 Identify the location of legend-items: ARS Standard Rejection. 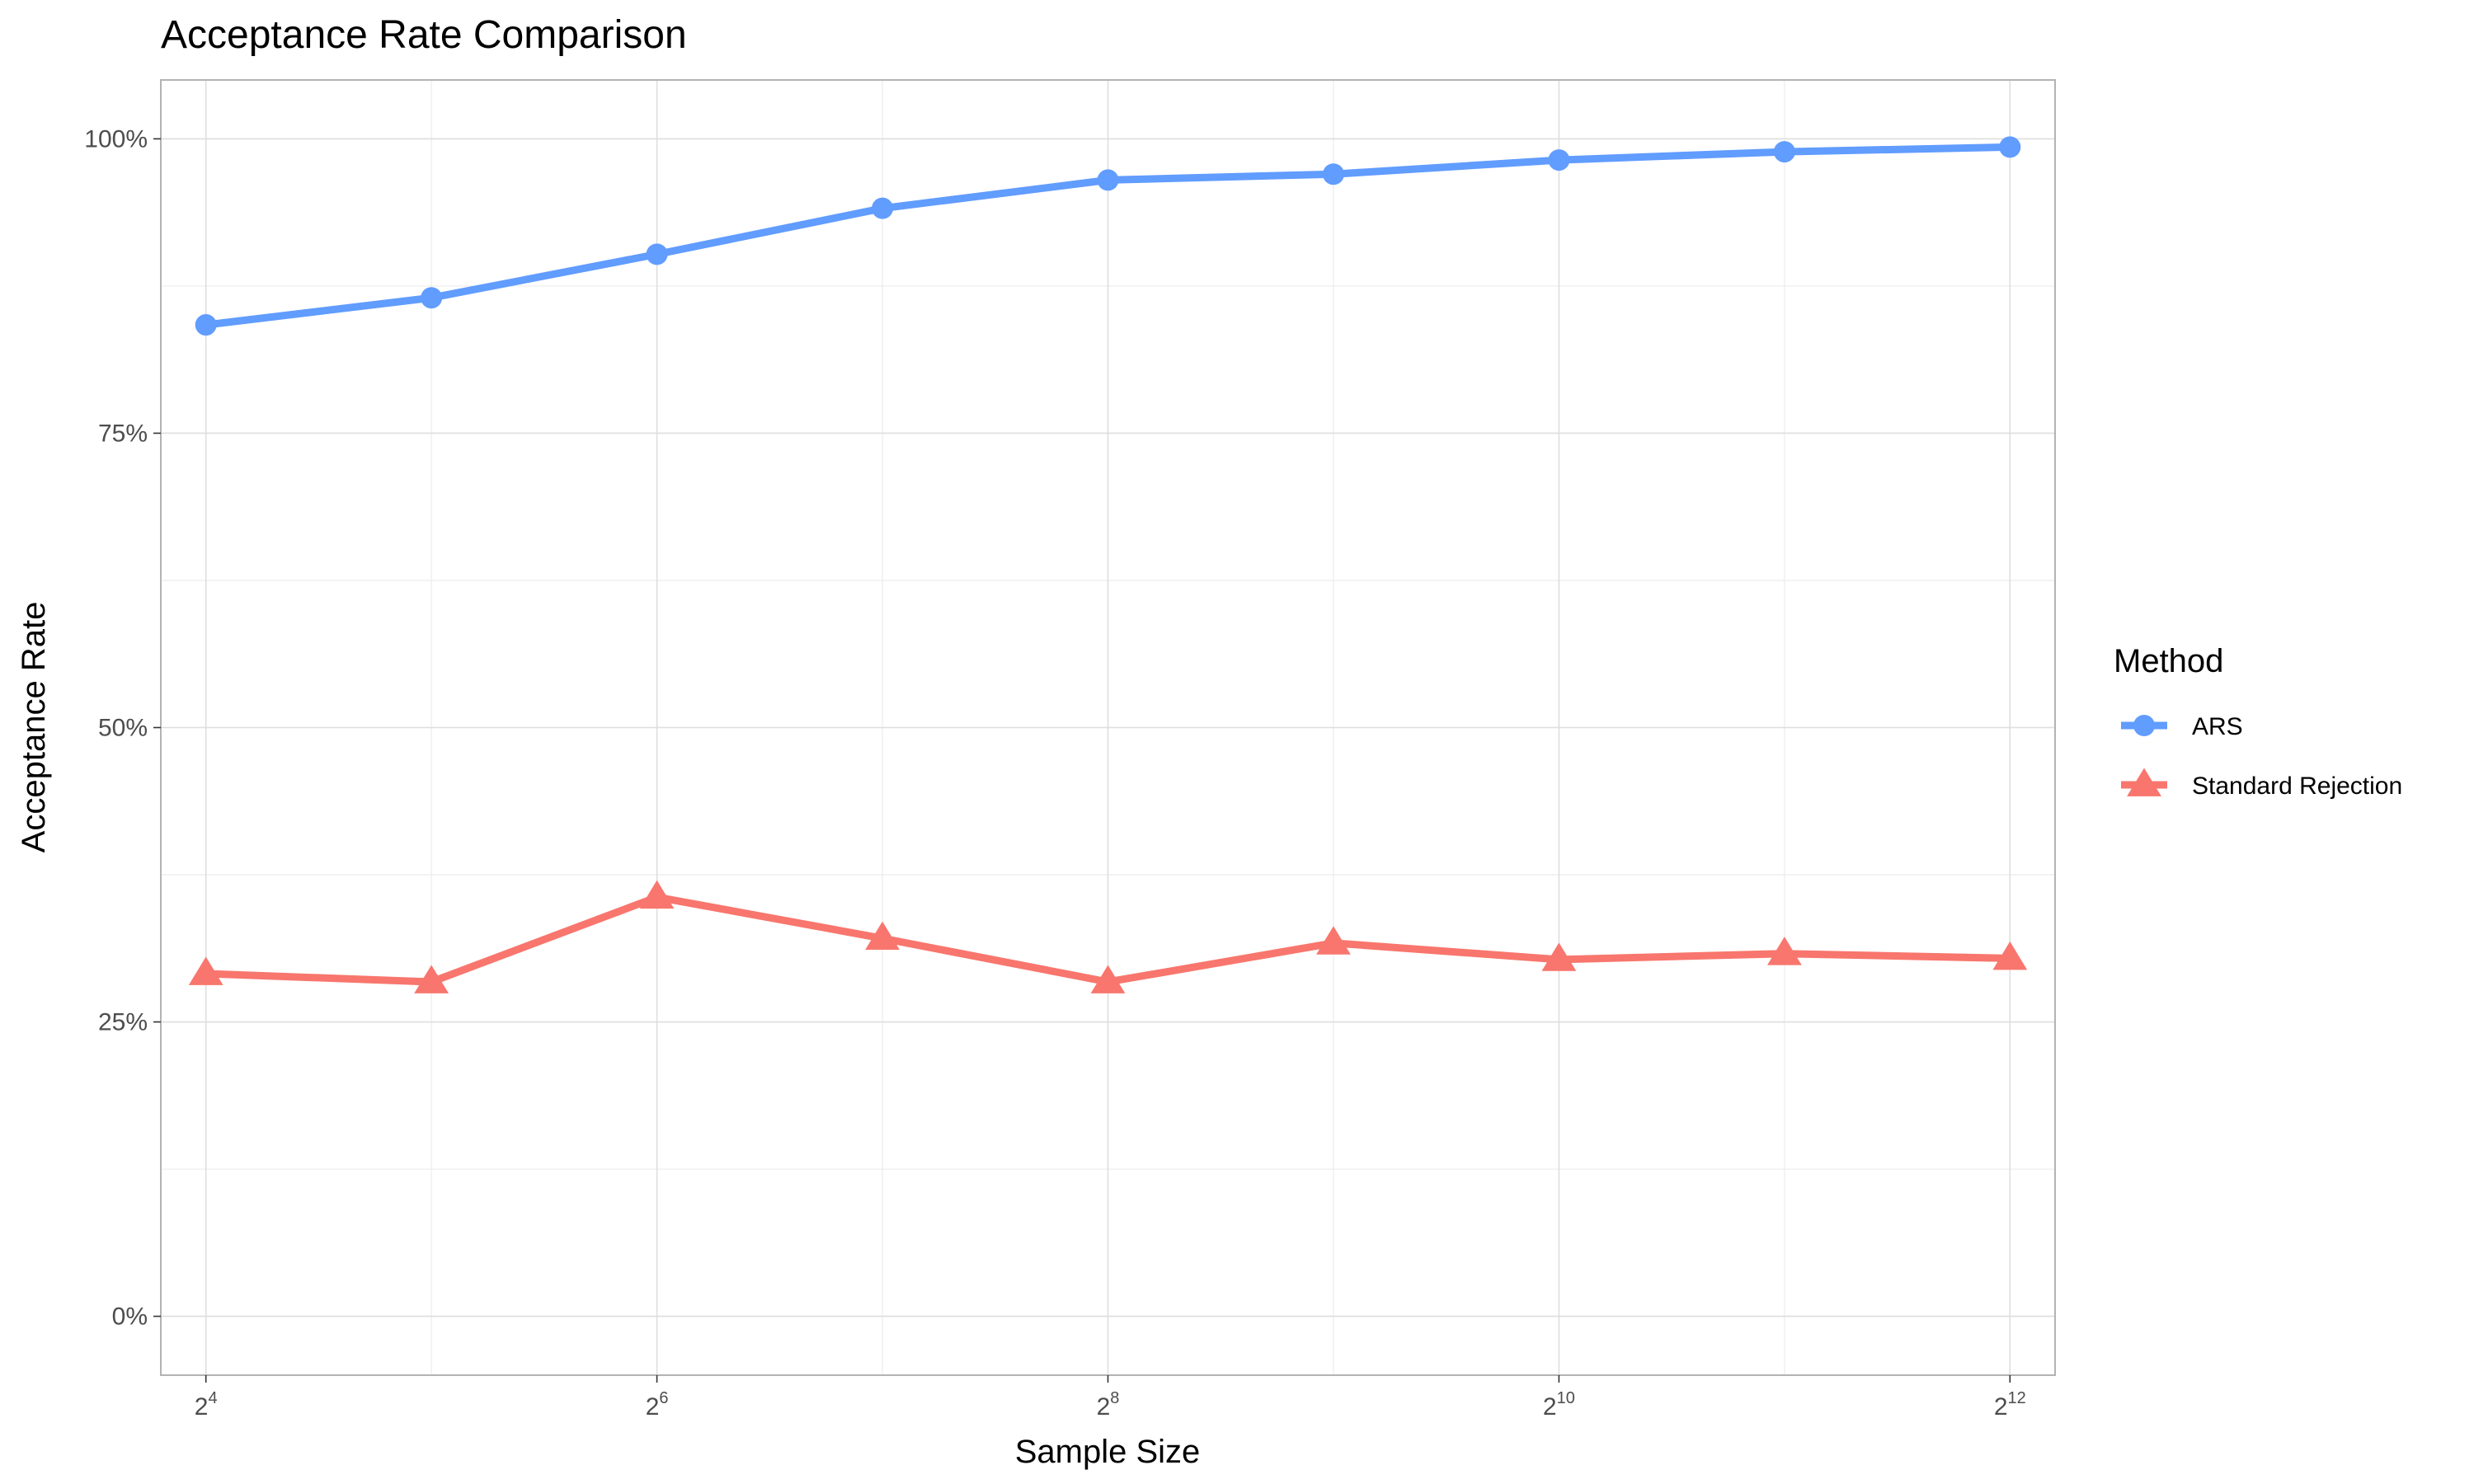
(2261, 756).